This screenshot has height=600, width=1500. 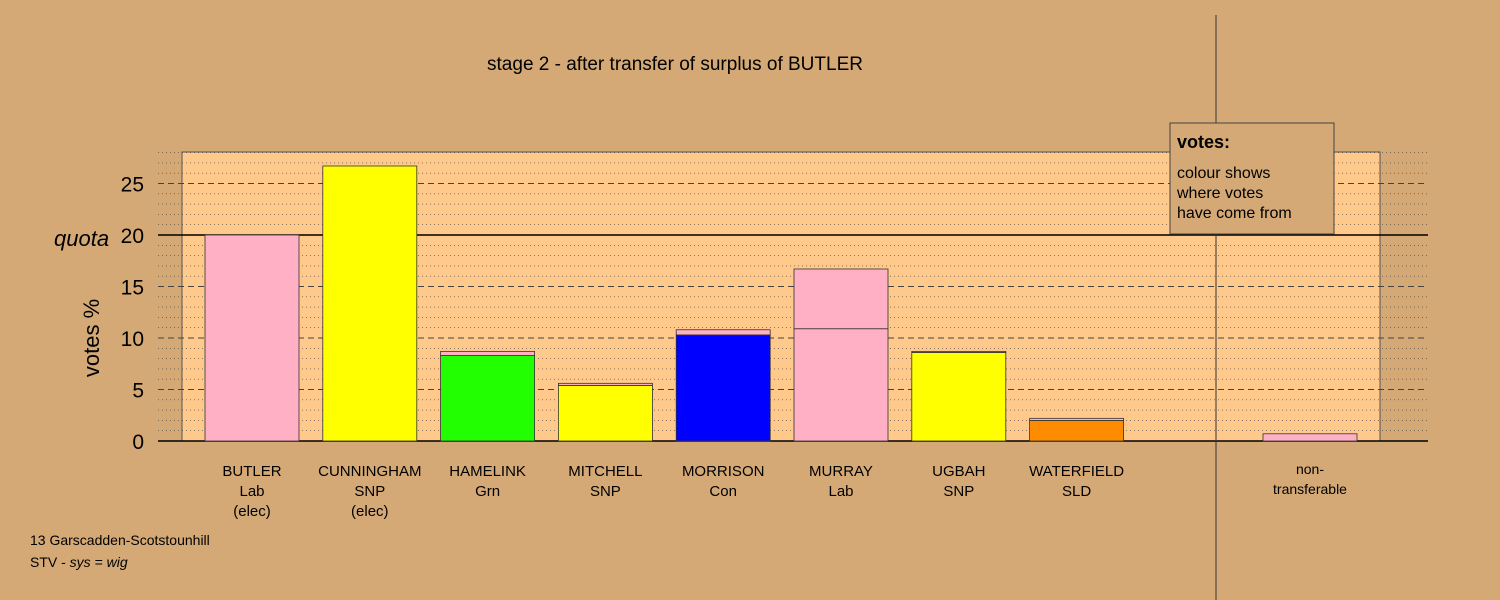 I want to click on constituency-label: 13 Garscadden-Scotstounhill, so click(x=120, y=540).